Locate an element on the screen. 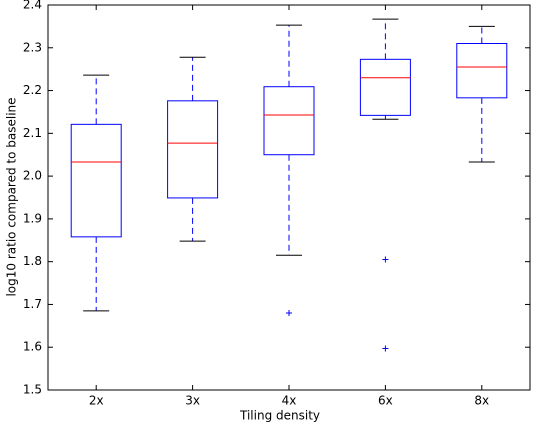  y-tick-label: 2.2 is located at coordinates (32, 90).